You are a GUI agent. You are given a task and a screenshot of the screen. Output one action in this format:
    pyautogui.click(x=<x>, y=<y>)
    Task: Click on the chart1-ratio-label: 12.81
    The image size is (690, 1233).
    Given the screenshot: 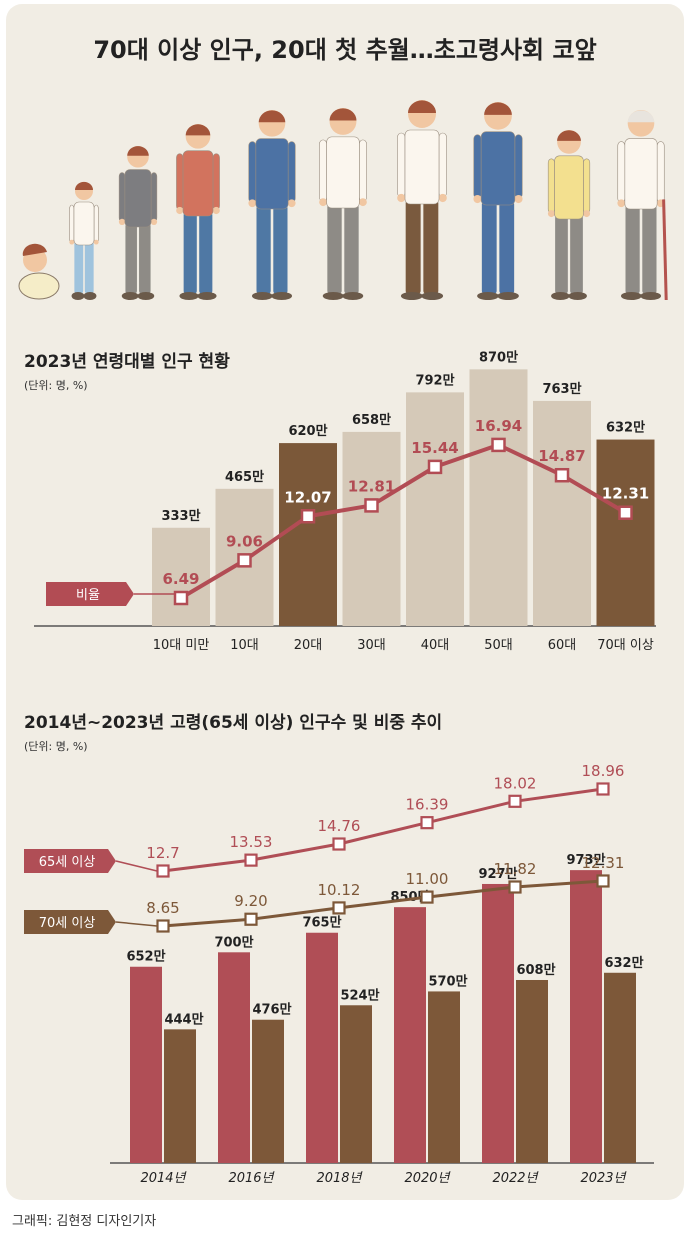 What is the action you would take?
    pyautogui.click(x=371, y=486)
    